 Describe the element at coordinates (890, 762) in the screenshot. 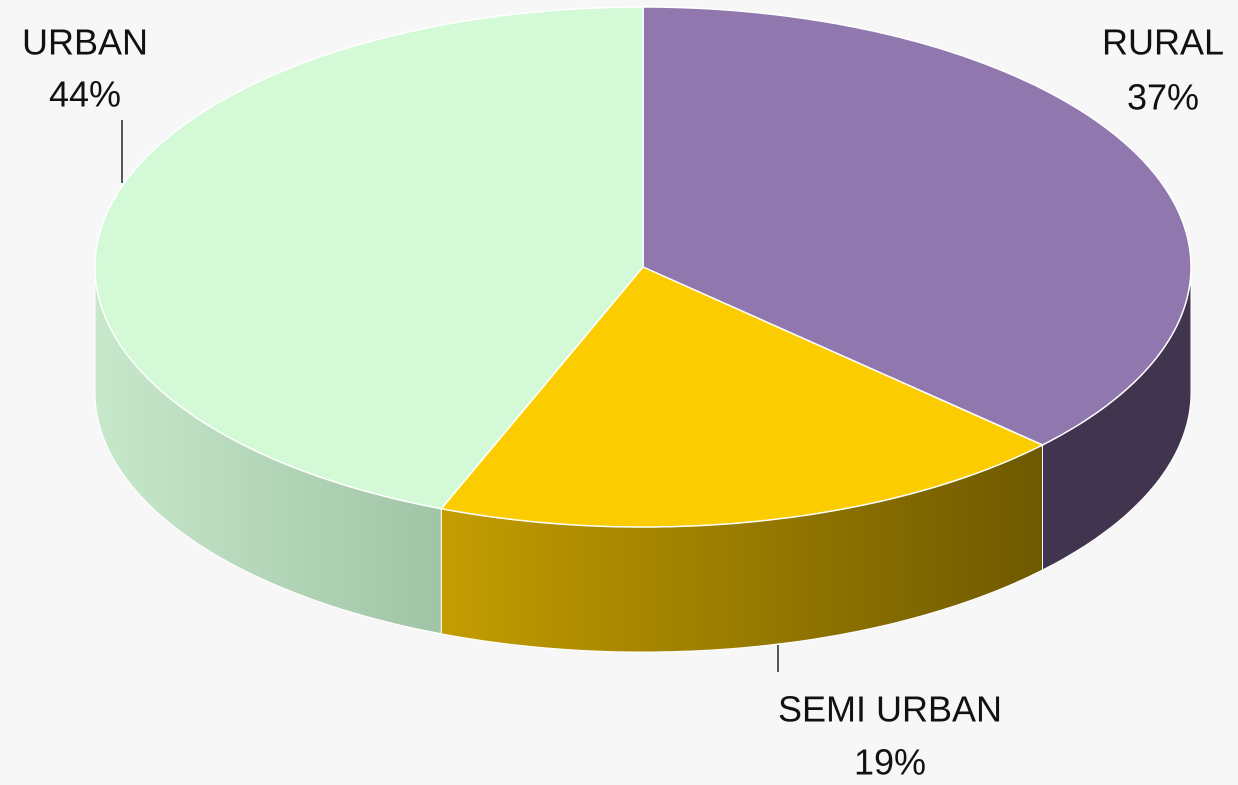

I see `value-label: 19%` at that location.